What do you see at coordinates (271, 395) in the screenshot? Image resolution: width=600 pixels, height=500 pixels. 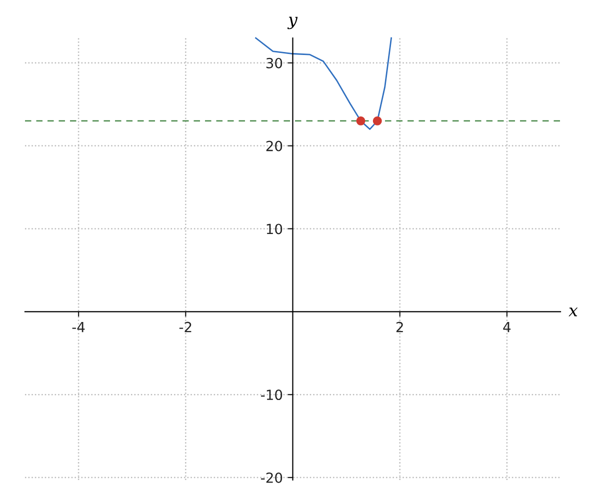 I see `y-tick-label: -10` at bounding box center [271, 395].